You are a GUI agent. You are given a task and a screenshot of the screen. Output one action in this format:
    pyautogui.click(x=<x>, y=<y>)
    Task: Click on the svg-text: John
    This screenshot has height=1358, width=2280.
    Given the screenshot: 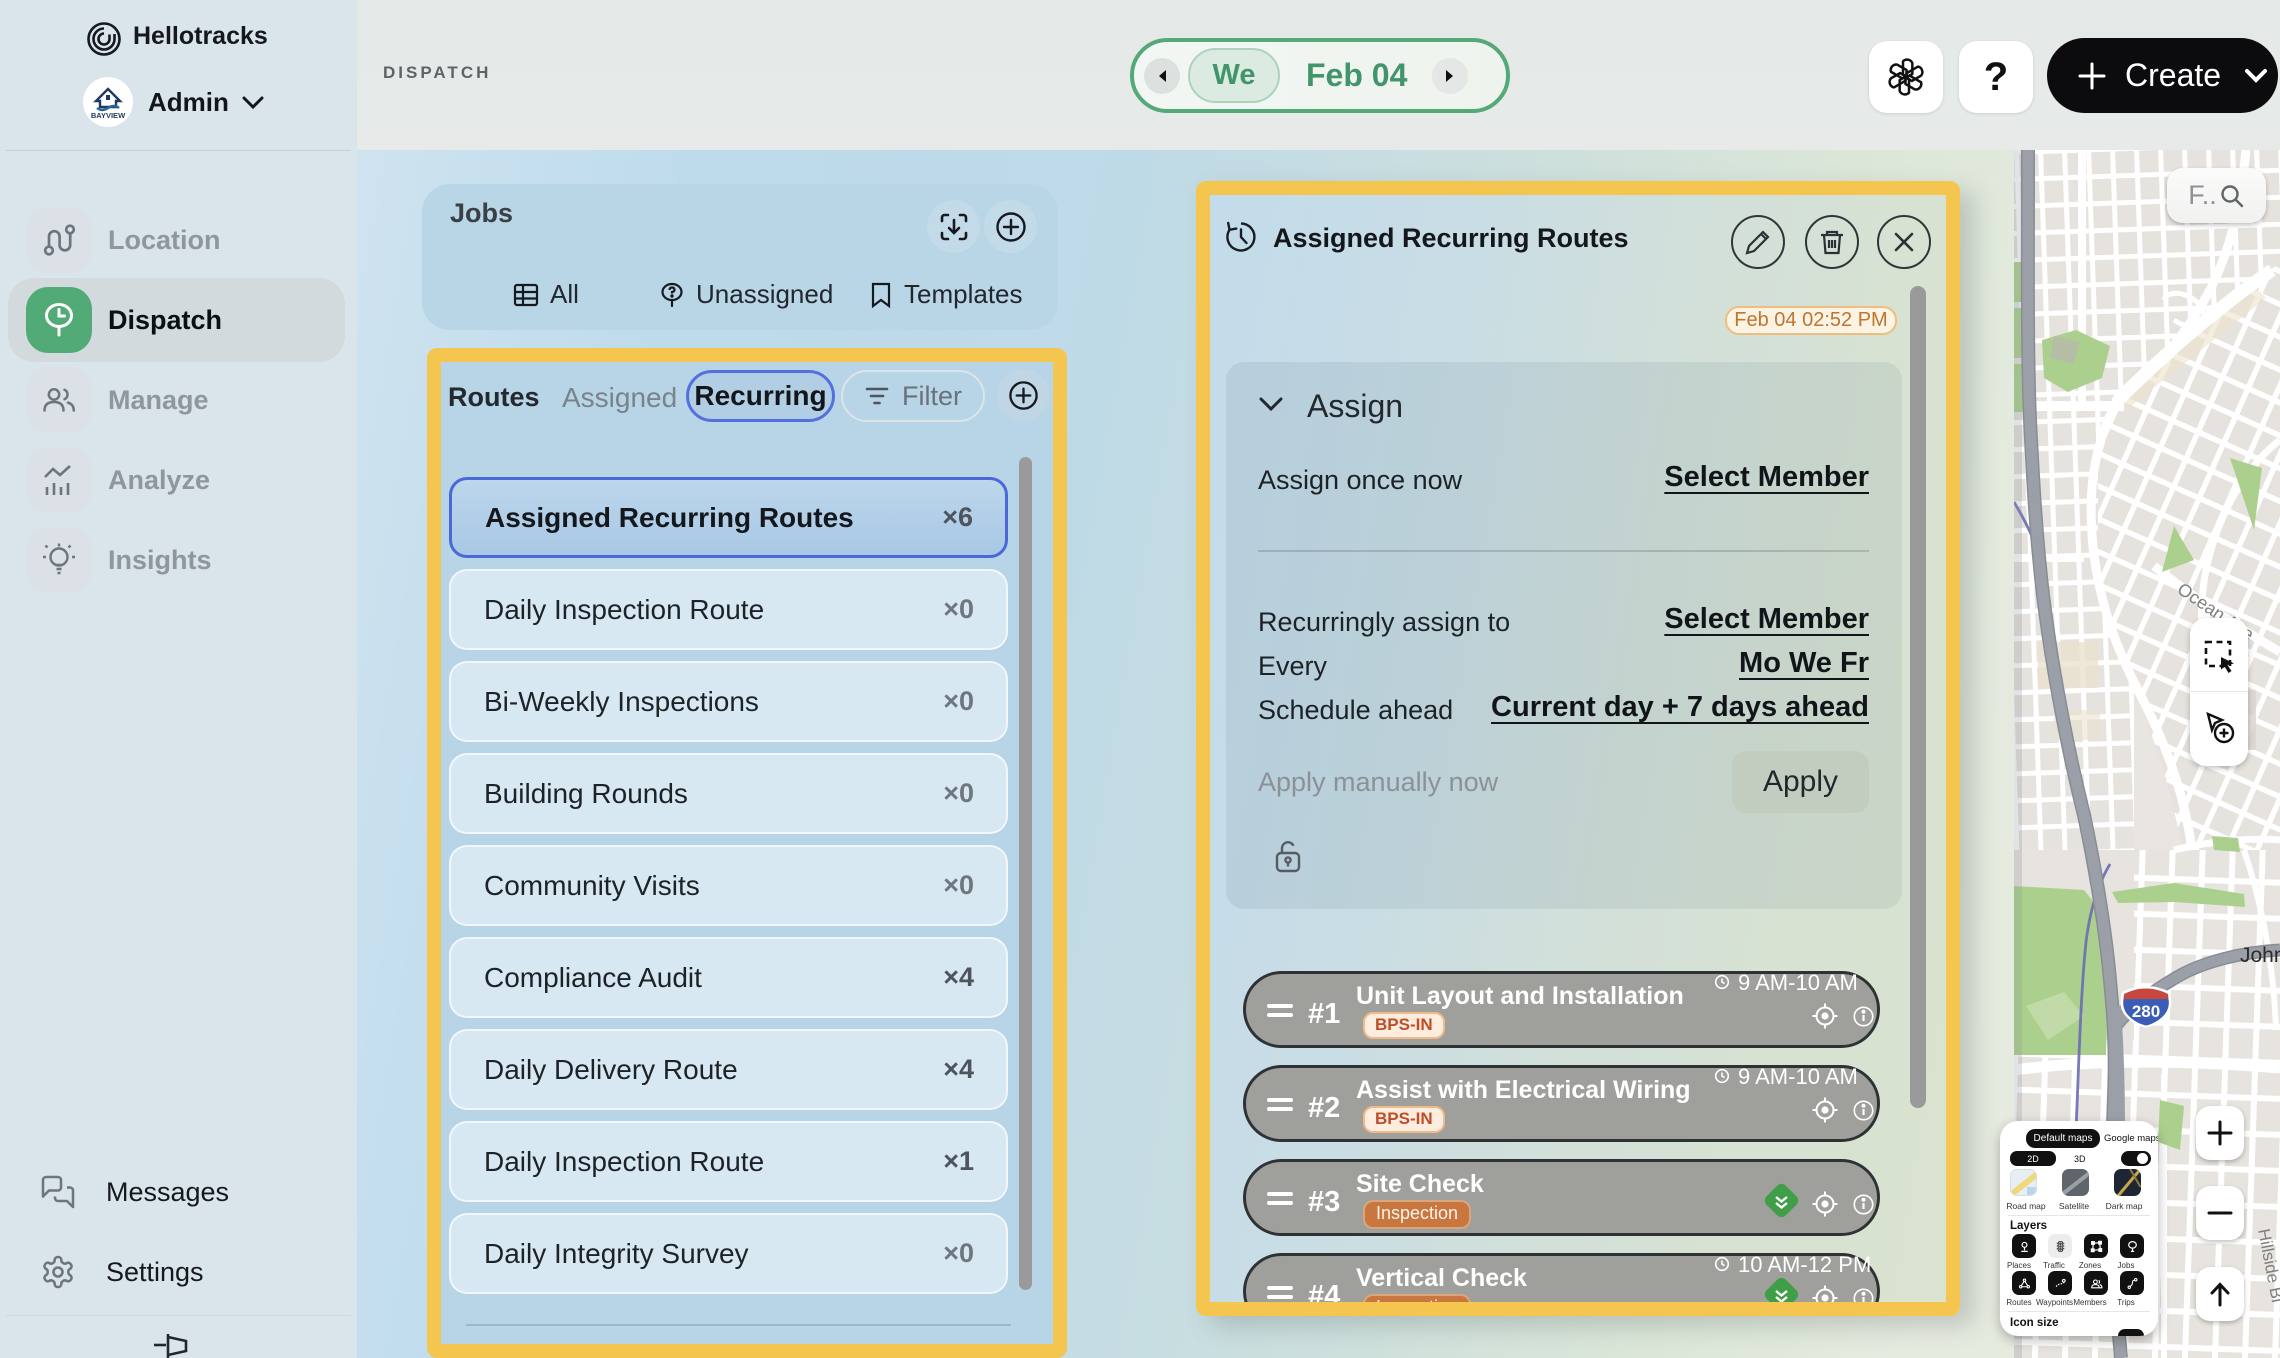 What is the action you would take?
    pyautogui.click(x=2260, y=955)
    